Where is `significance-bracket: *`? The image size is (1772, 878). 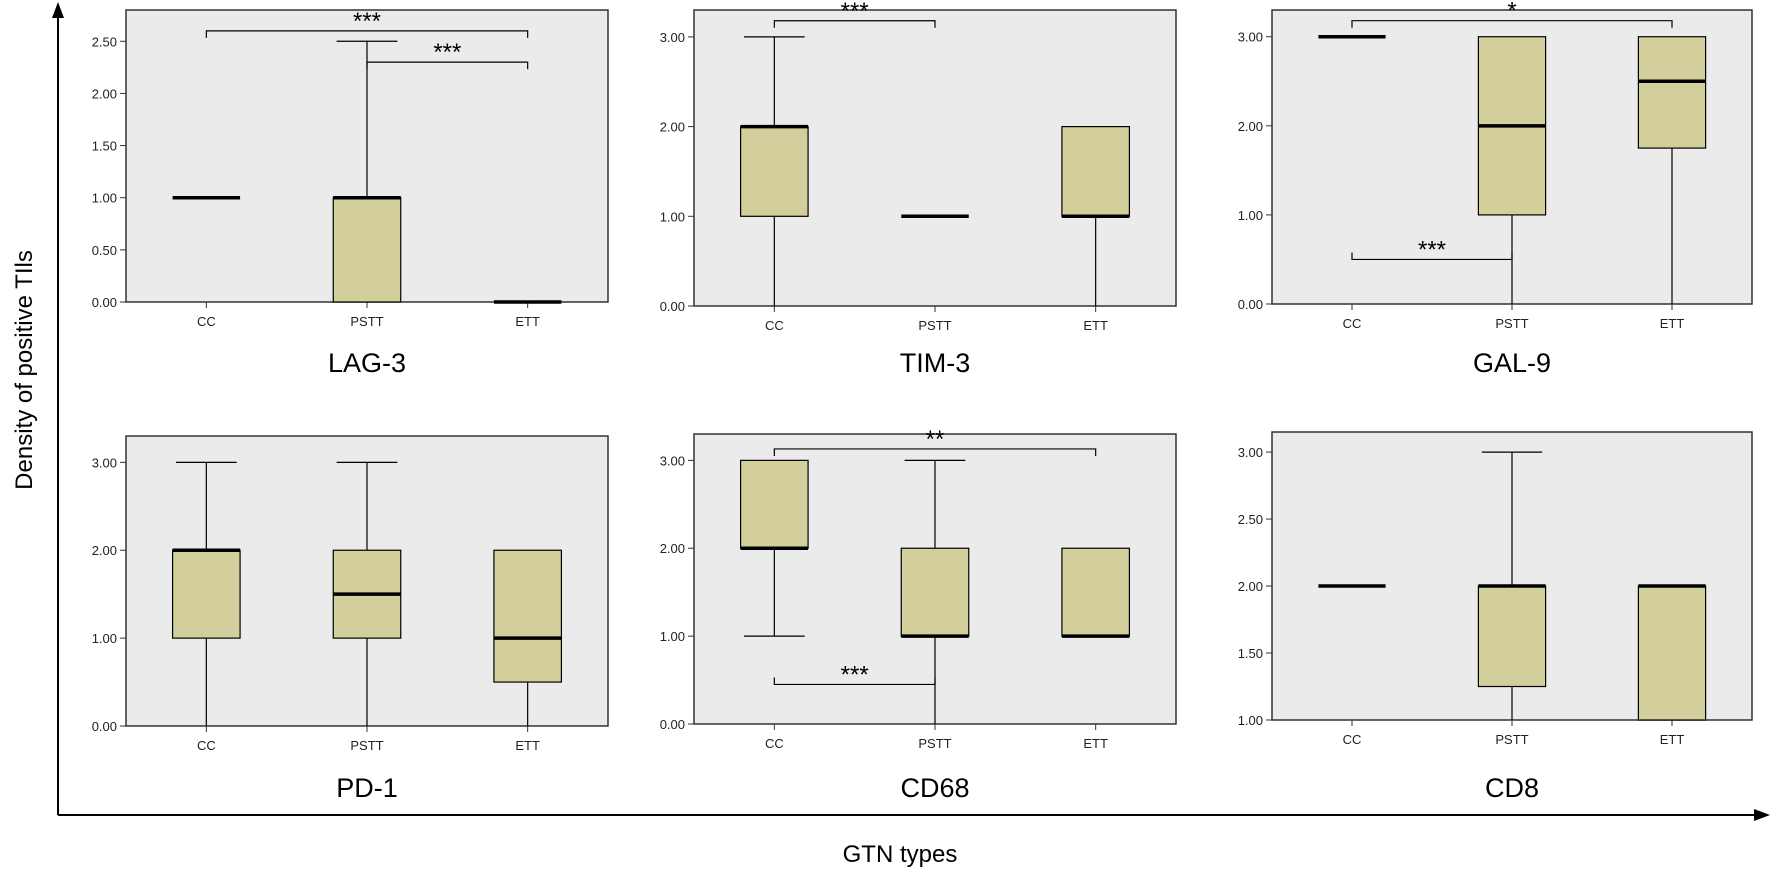
significance-bracket: * is located at coordinates (1512, 14).